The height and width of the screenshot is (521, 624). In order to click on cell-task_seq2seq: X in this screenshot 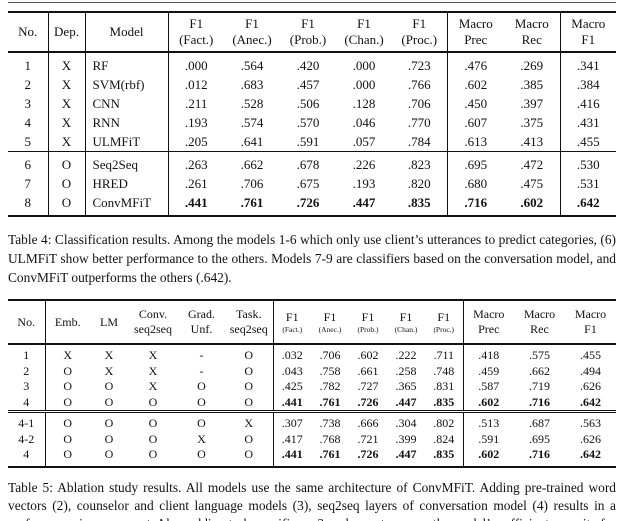, I will do `click(249, 421)`.